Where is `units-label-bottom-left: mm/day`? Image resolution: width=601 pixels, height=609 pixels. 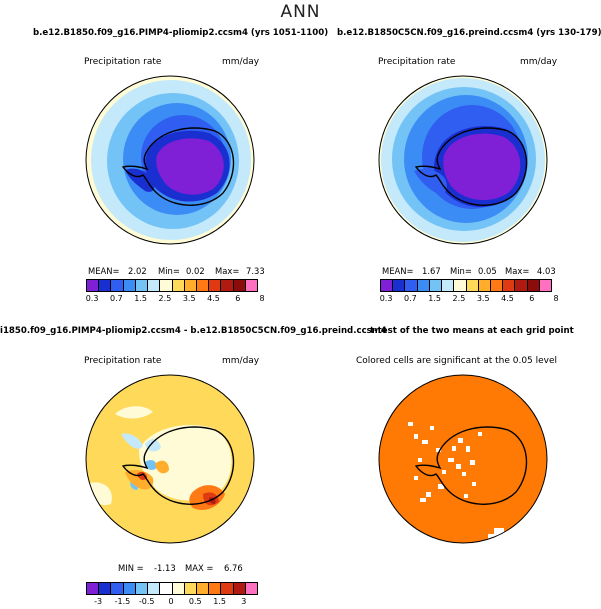 units-label-bottom-left: mm/day is located at coordinates (241, 361).